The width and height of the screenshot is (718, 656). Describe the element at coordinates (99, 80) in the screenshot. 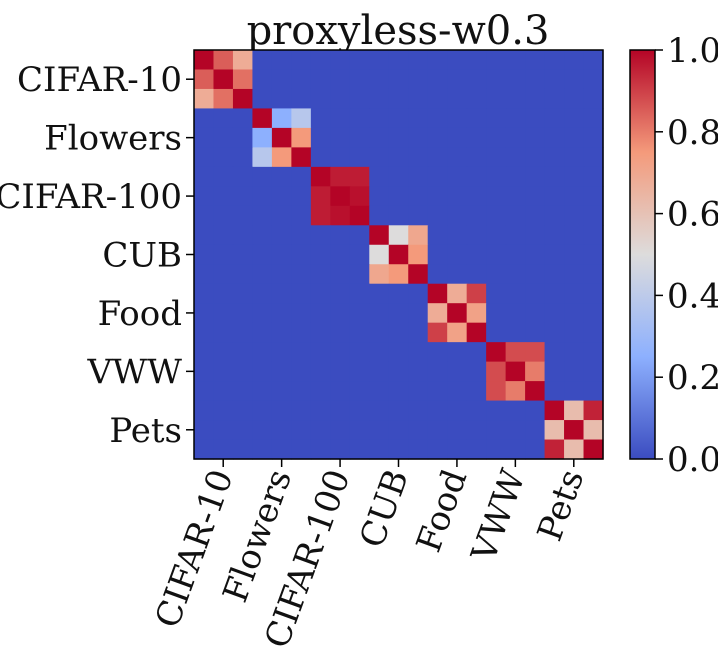

I see `y-tick-label: CIFAR-10` at that location.